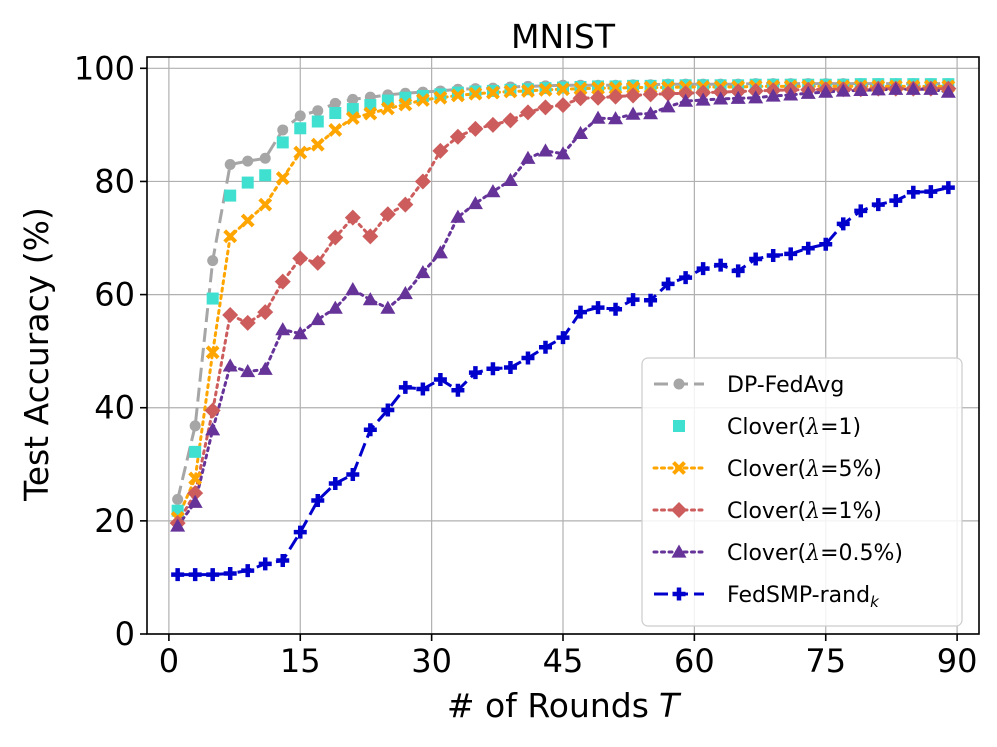 This screenshot has width=997, height=747. Describe the element at coordinates (851, 469) in the screenshot. I see `legend-label-suffix: =5%)` at that location.